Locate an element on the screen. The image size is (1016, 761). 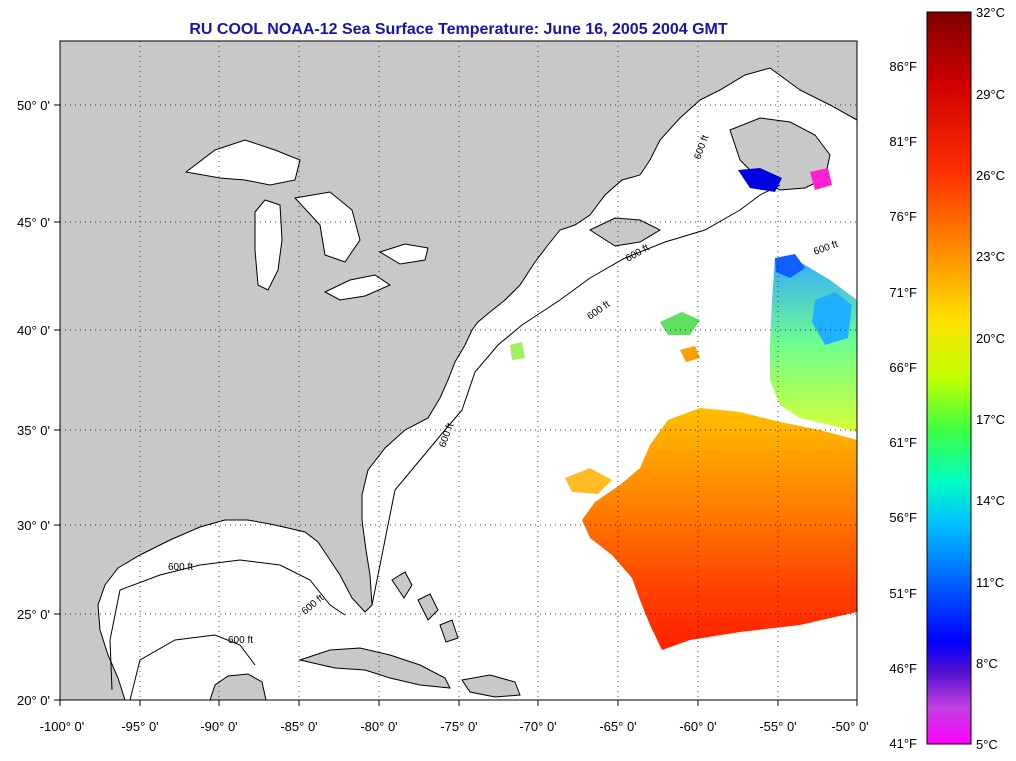
land-nova-scotia is located at coordinates (625, 232).